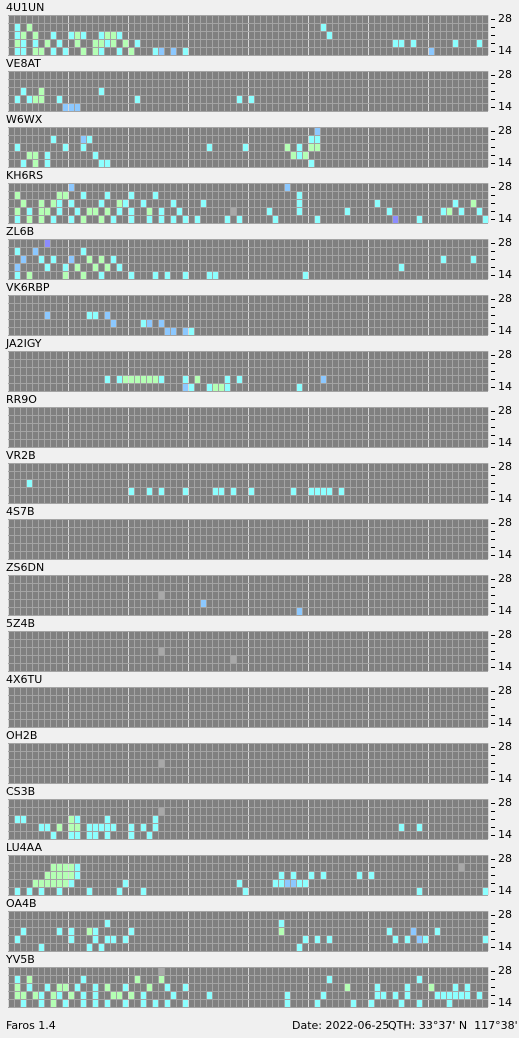 The image size is (519, 1038). Describe the element at coordinates (24, 175) in the screenshot. I see `station-name: KH6RS` at that location.